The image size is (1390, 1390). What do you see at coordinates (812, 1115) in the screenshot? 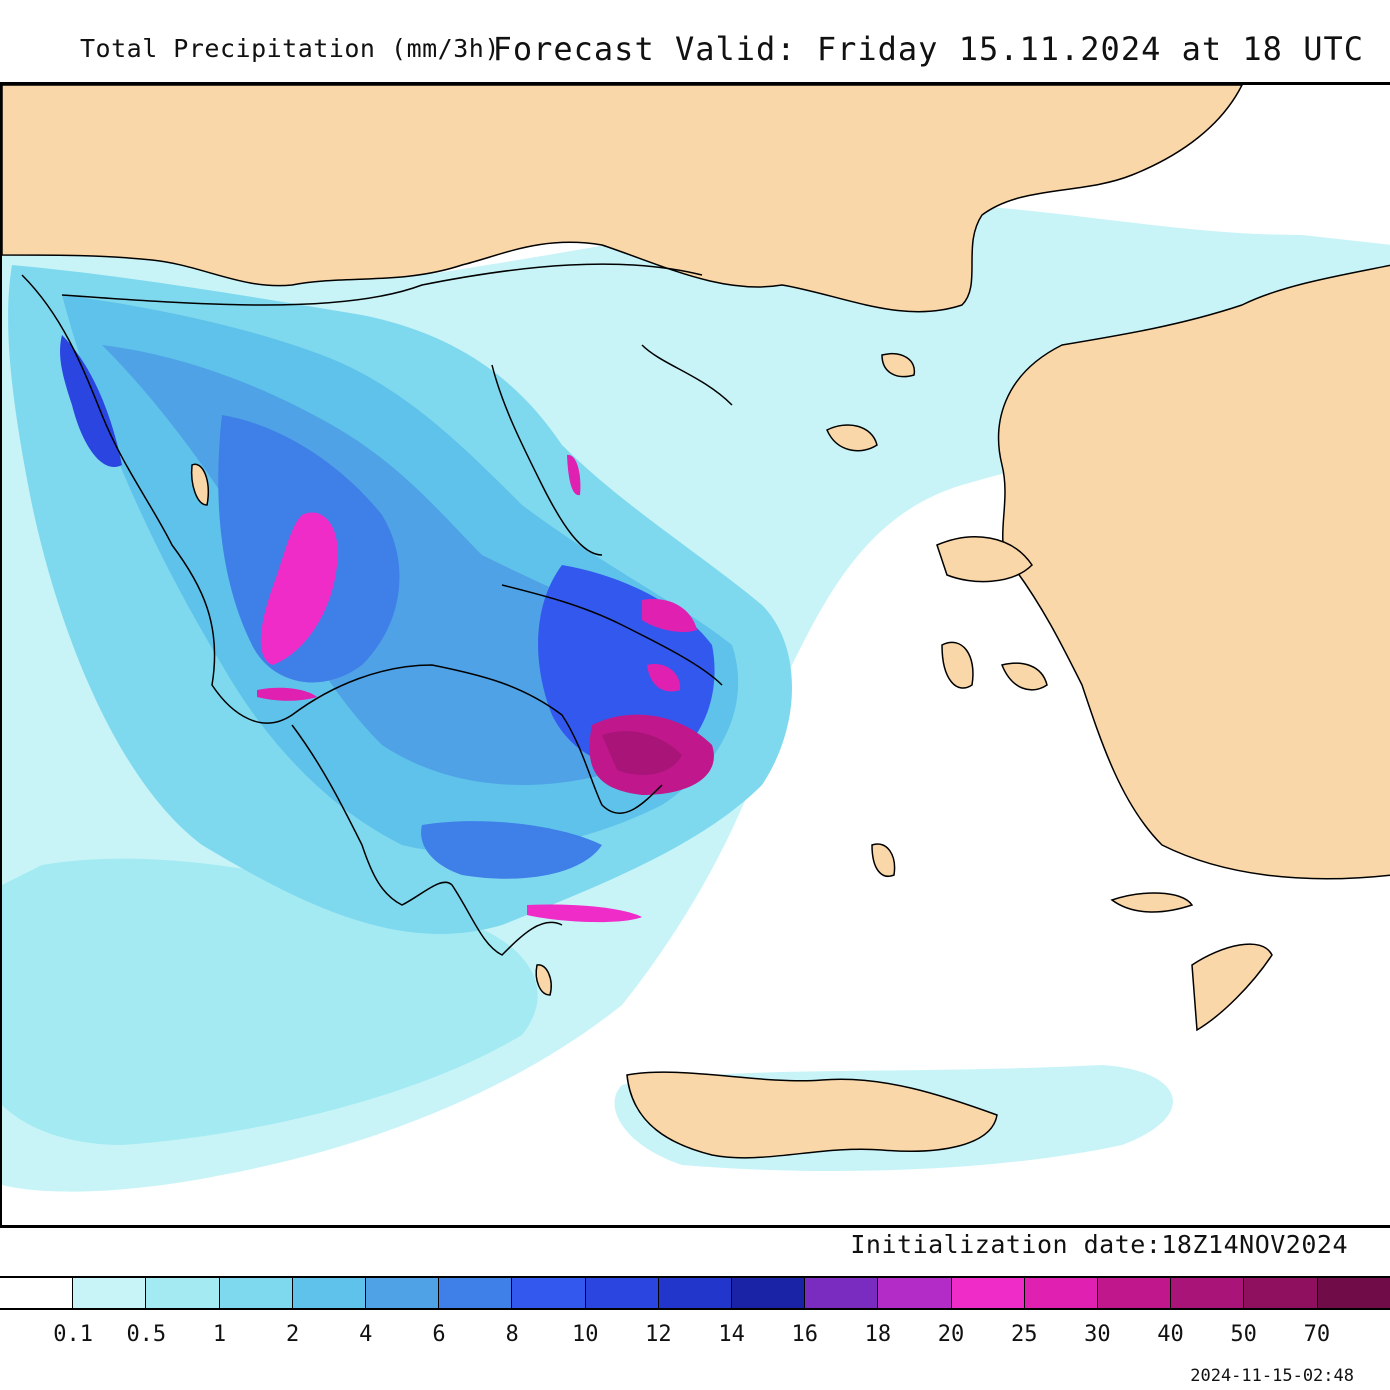
I see `crete` at bounding box center [812, 1115].